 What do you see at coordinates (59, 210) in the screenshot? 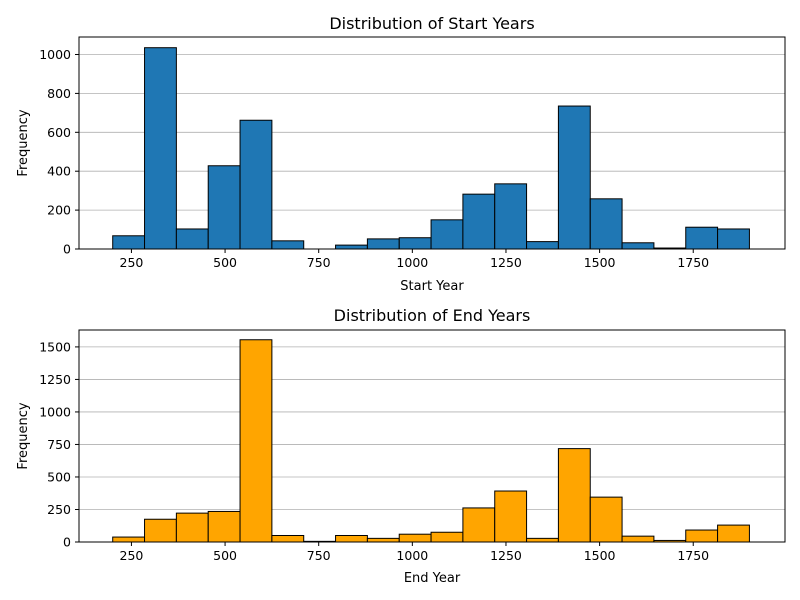
I see `start-y-tick-label: 200` at bounding box center [59, 210].